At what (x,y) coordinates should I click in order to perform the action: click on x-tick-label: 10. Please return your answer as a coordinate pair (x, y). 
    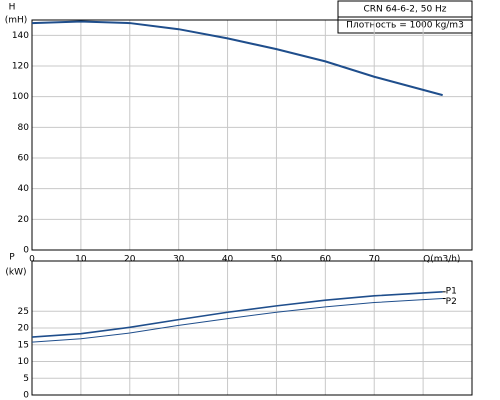
    Looking at the image, I should click on (81, 260).